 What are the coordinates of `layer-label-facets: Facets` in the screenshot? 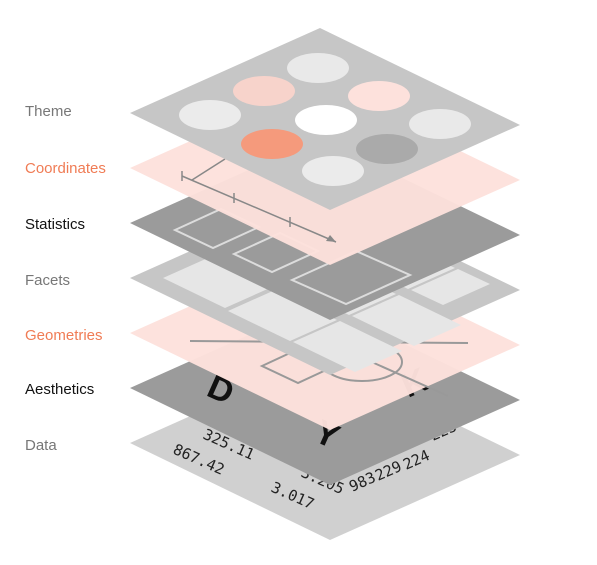 It's located at (47, 280).